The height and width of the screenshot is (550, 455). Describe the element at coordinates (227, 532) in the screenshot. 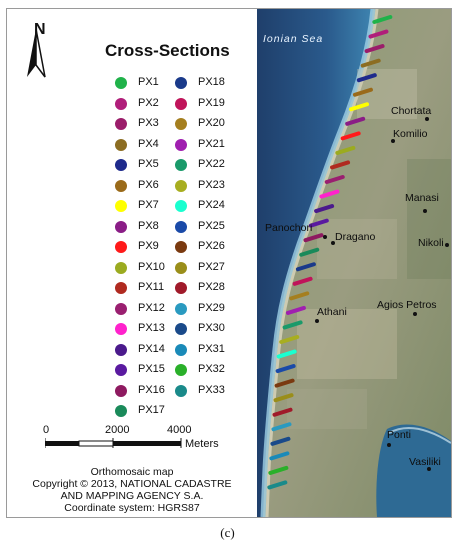

I see `figure-caption: (c)` at that location.